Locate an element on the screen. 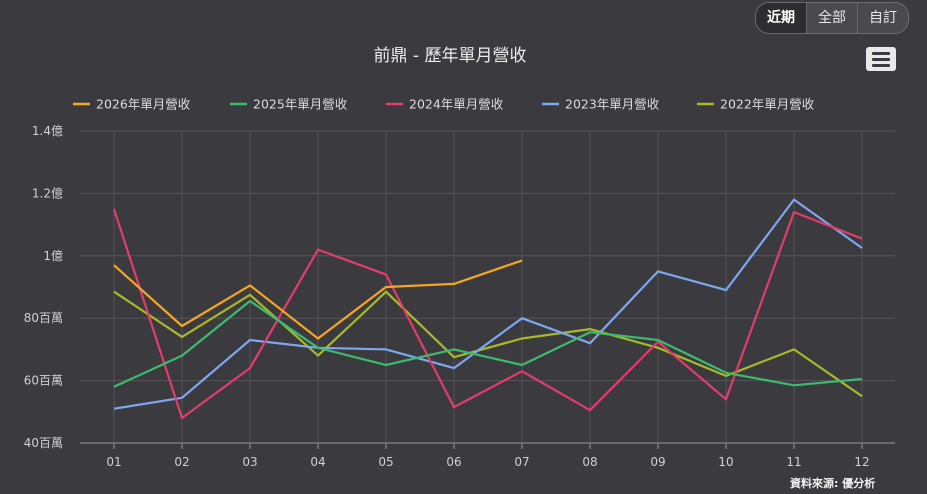 This screenshot has width=927, height=494. y-tick-label: 80百萬 is located at coordinates (43, 318).